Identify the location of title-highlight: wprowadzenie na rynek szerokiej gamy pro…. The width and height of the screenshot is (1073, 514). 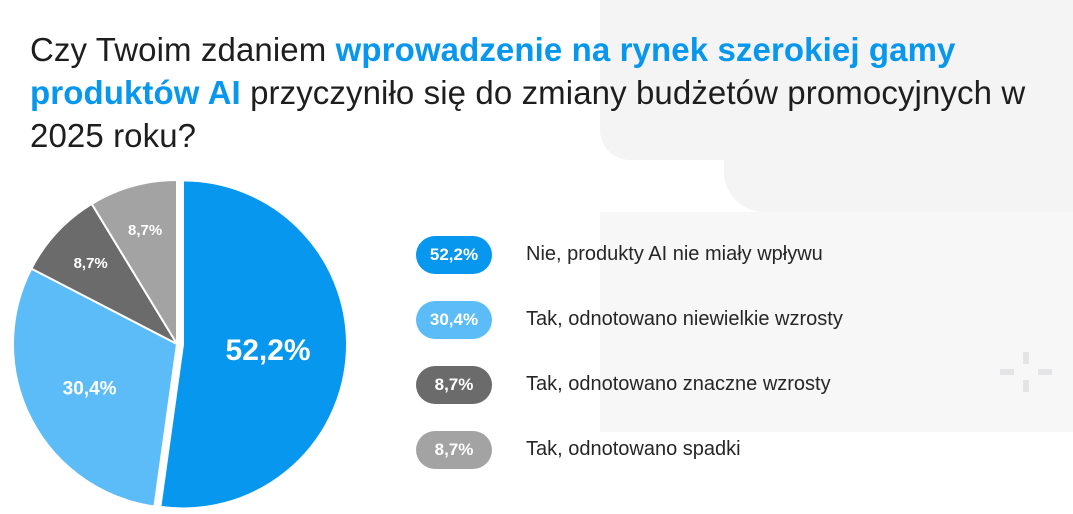
(493, 71).